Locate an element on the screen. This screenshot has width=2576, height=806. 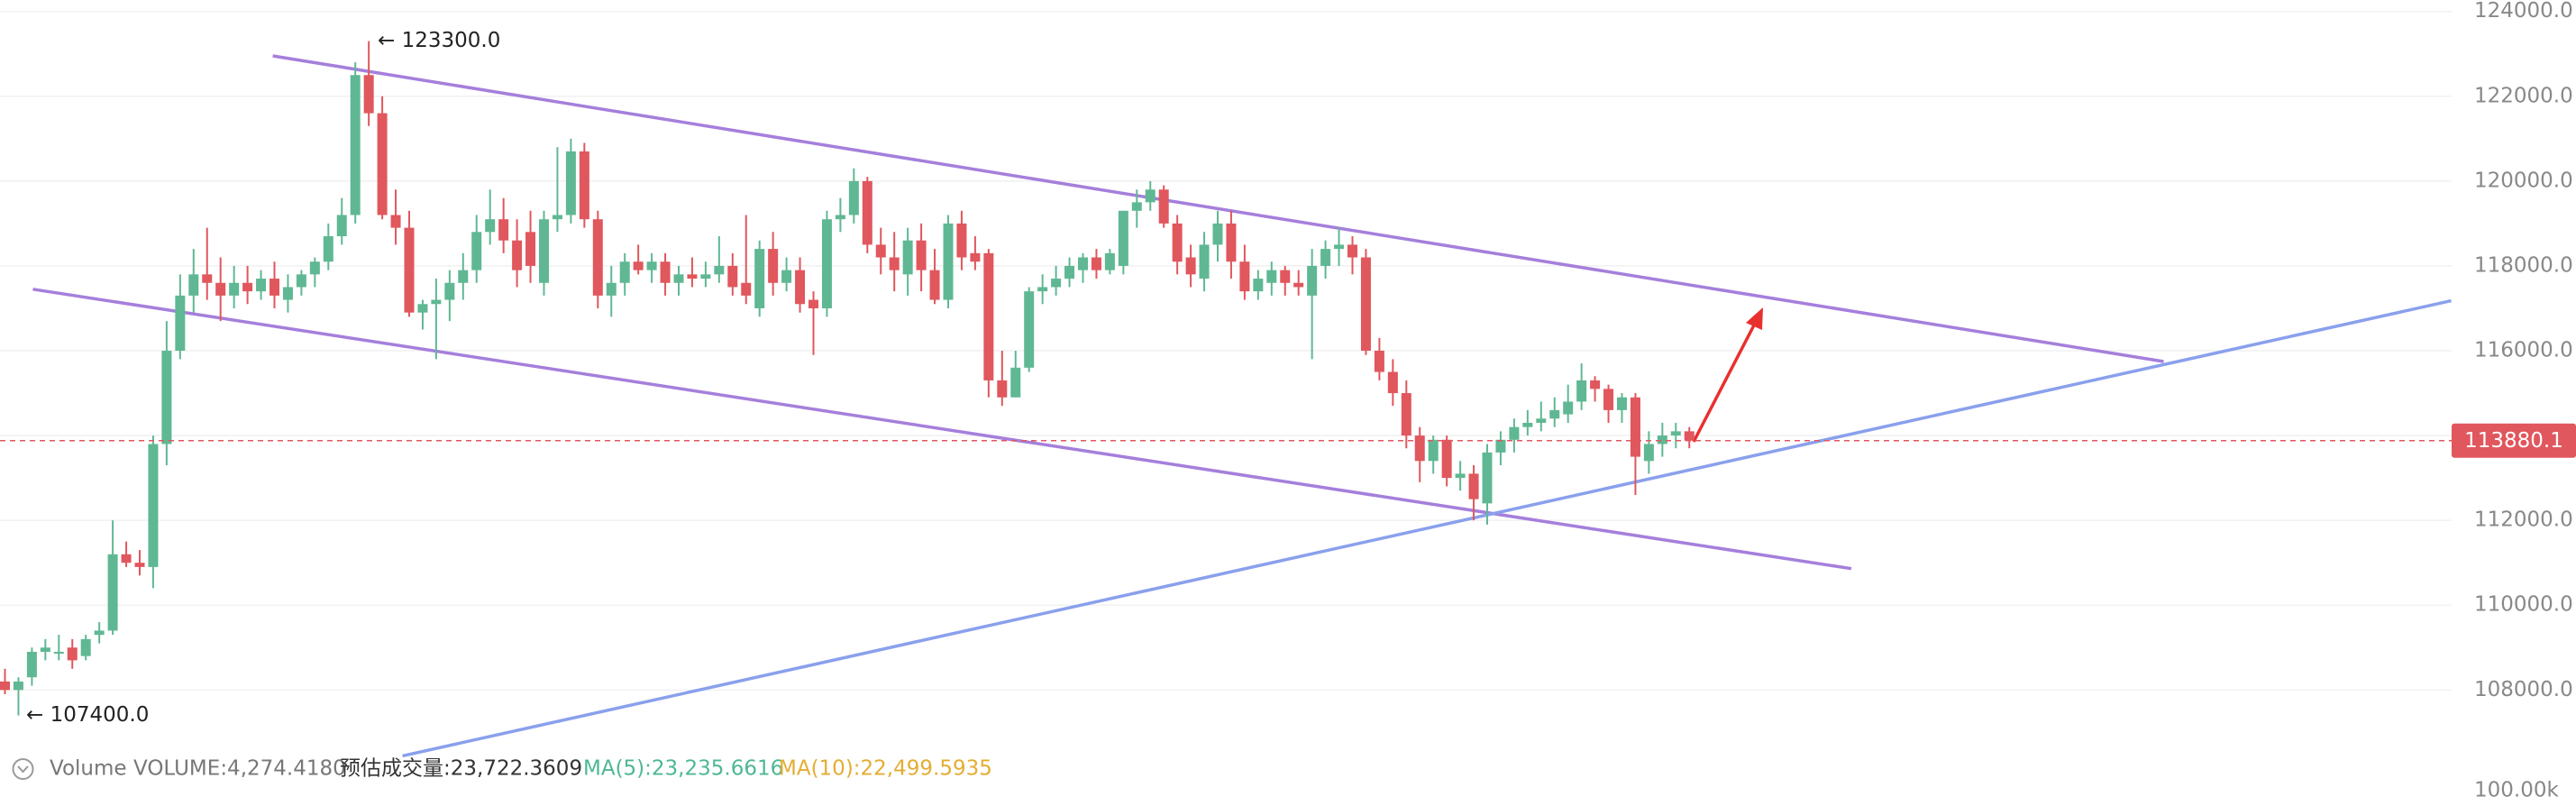
y-tick-label: 116000.0 is located at coordinates (2523, 350).